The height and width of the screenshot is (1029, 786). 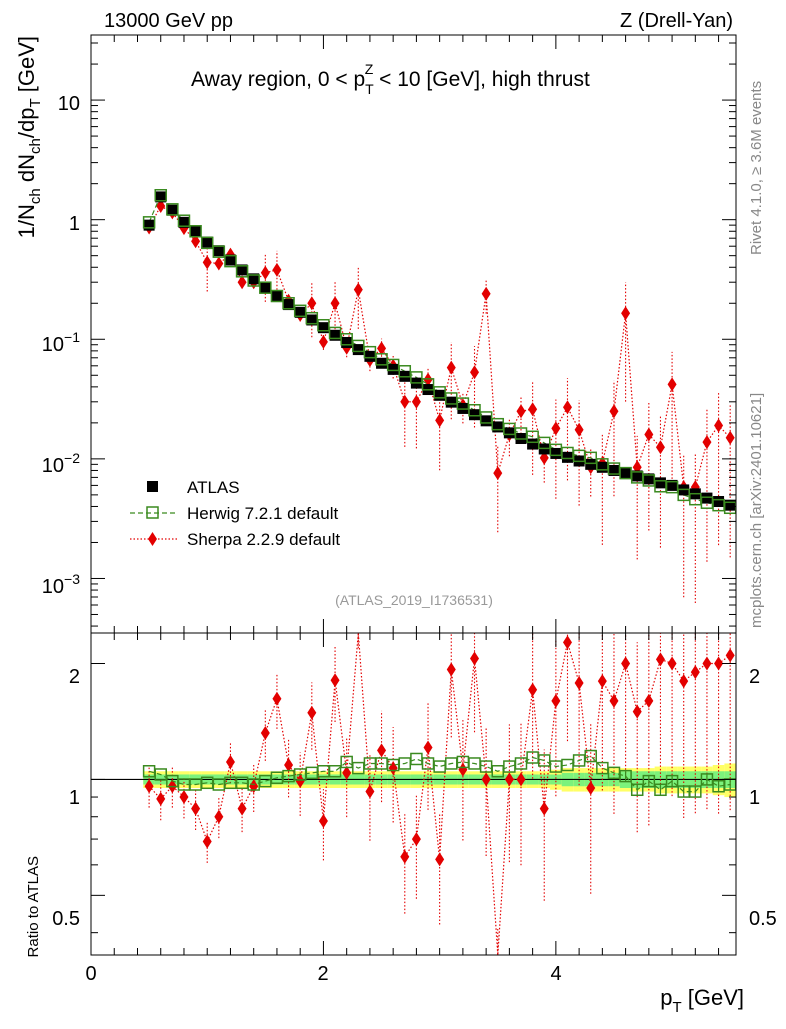 I want to click on ratio-y-tick-left-1: 1, so click(x=74, y=798).